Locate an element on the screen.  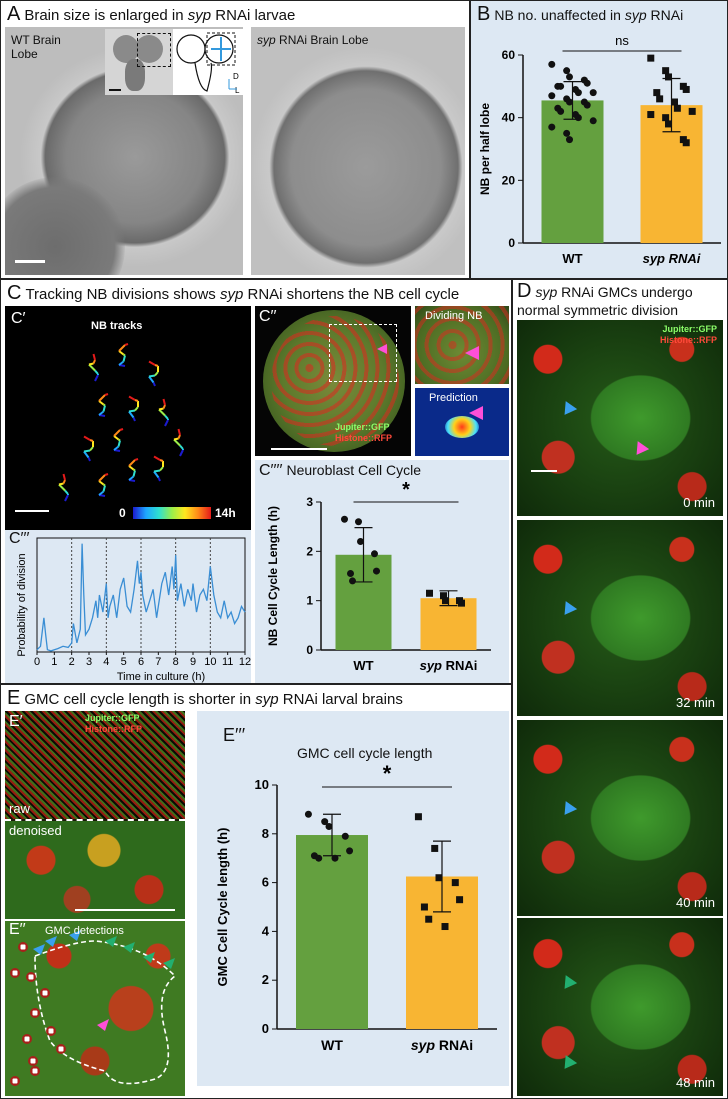
colorbar is located at coordinates (172, 513).